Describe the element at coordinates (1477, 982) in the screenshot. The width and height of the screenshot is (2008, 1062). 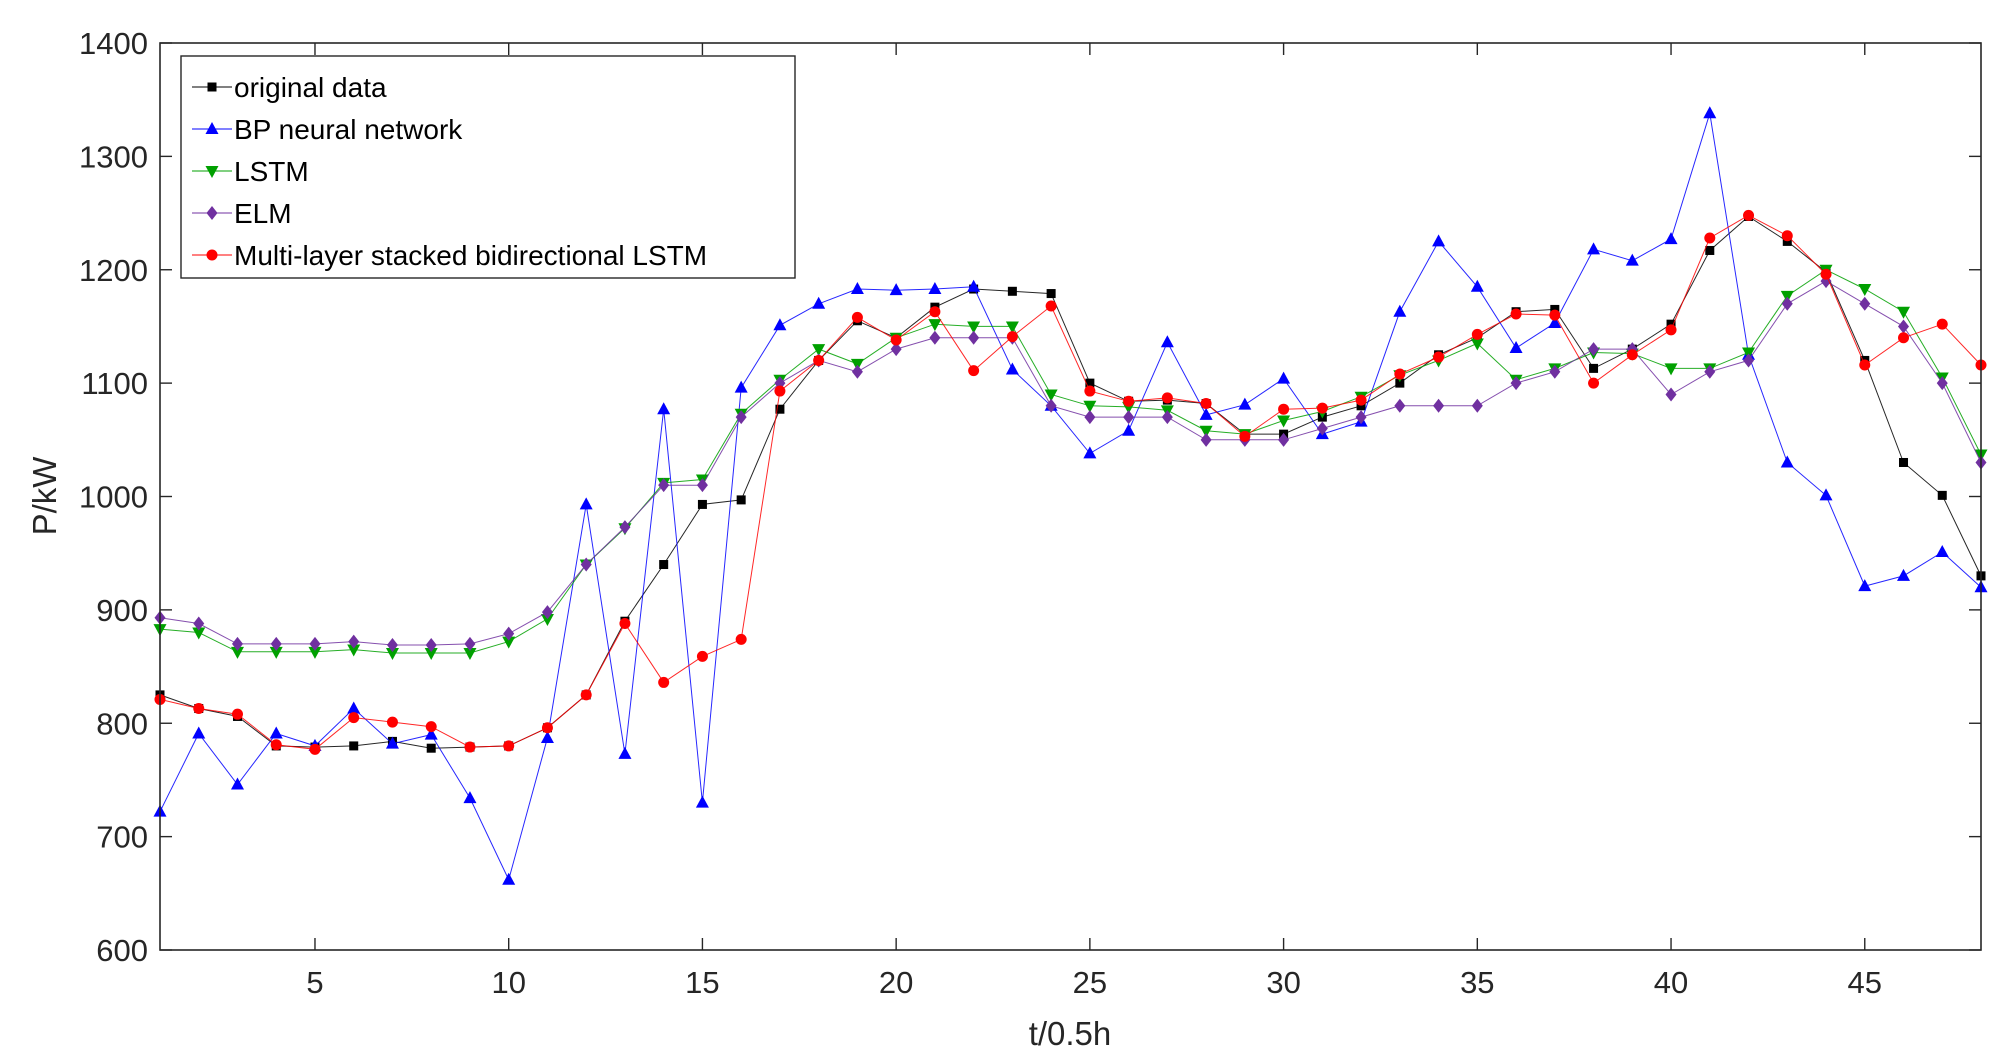
I see `x-tick-label: 35` at that location.